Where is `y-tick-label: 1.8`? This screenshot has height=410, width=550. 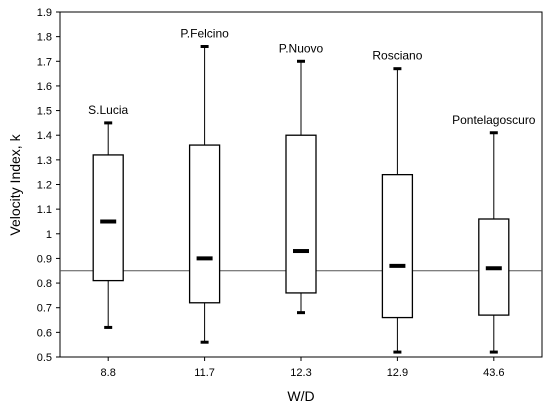
y-tick-label: 1.8 is located at coordinates (44, 38).